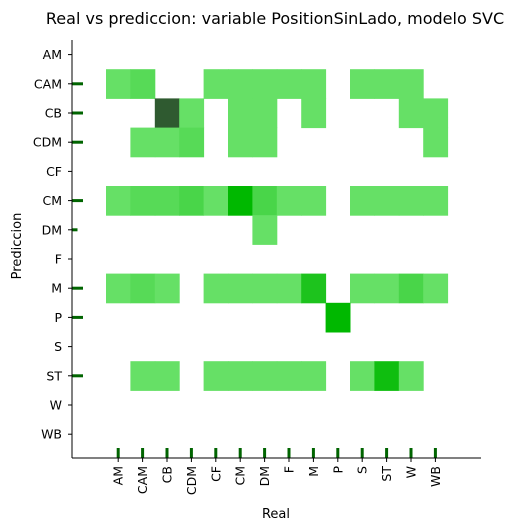  Describe the element at coordinates (240, 476) in the screenshot. I see `x-tick-label: CM` at that location.